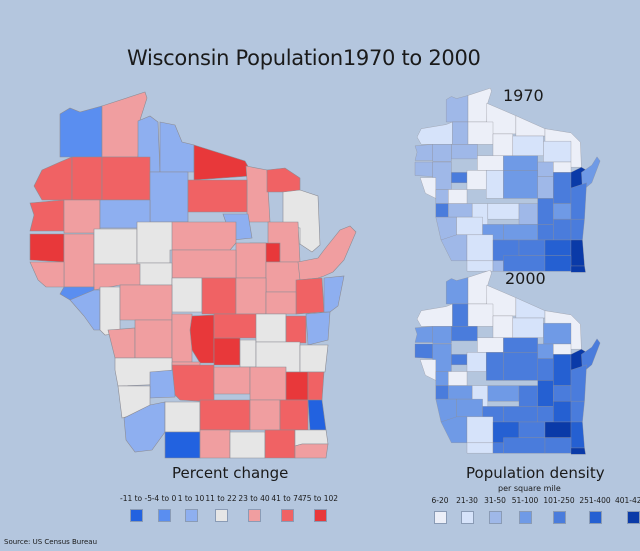 The image size is (640, 551). Describe the element at coordinates (230, 473) in the screenshot. I see `percent-change-legend-title: Percent change` at that location.